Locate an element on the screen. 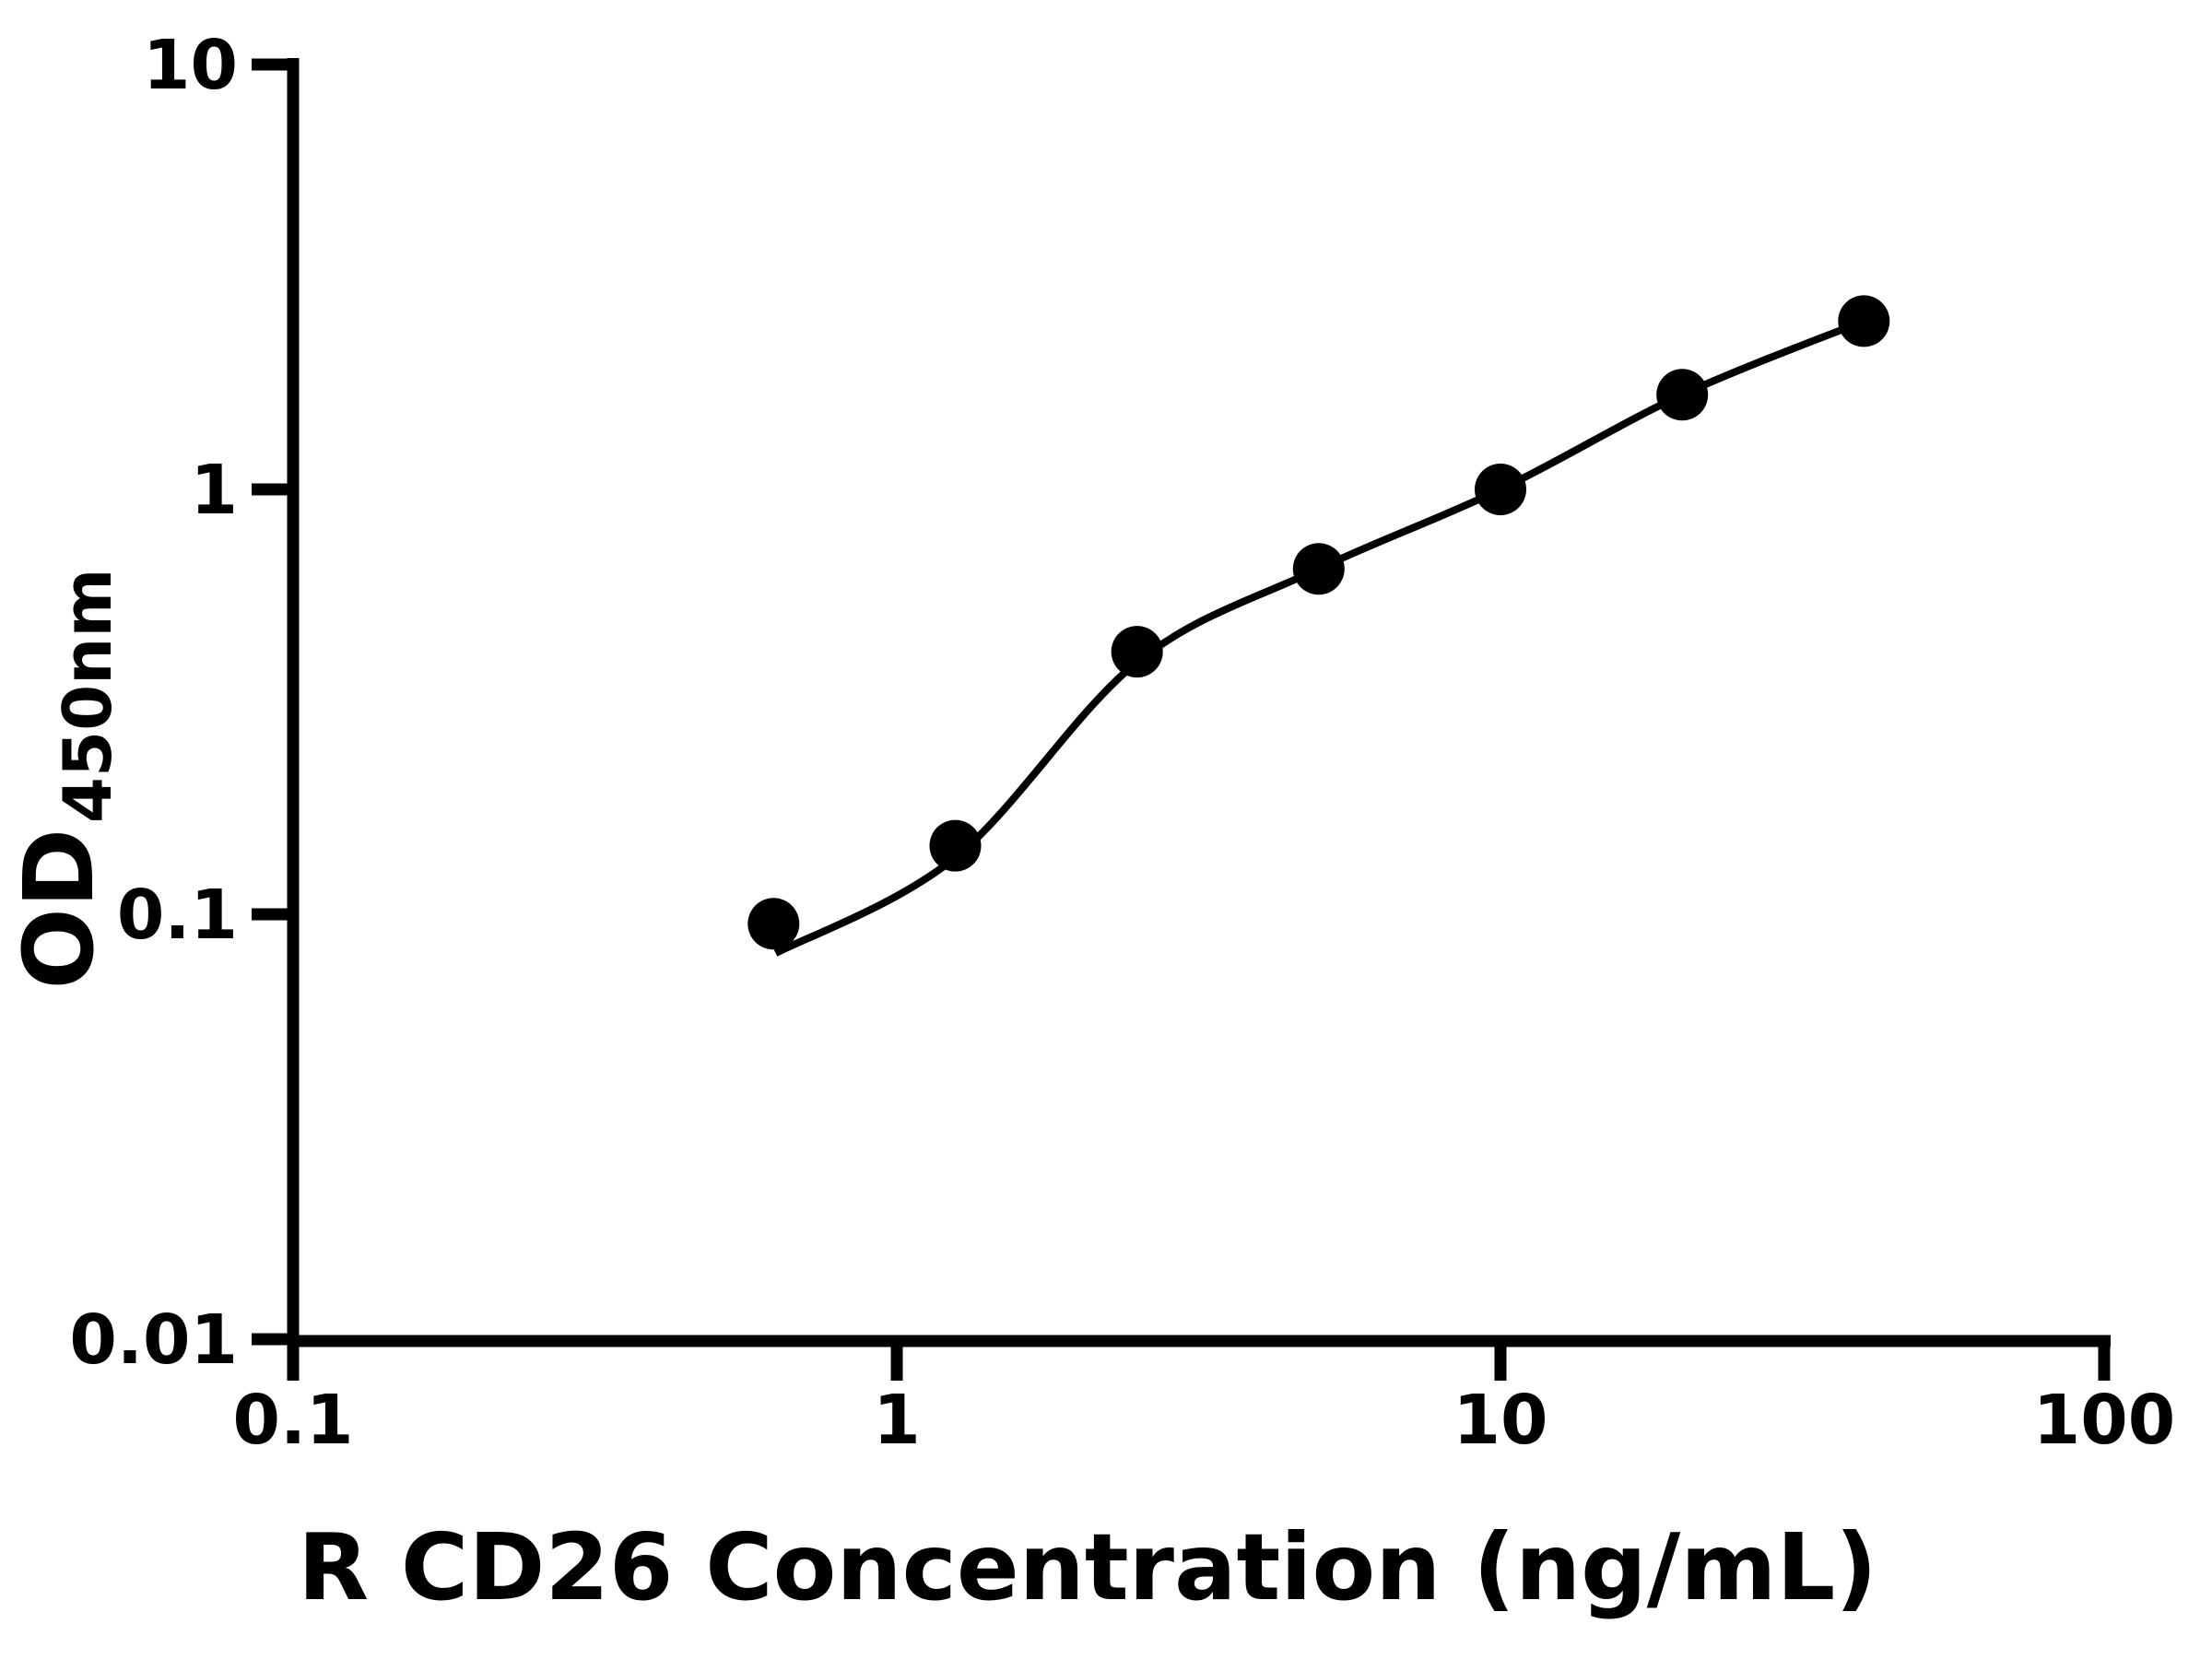 Image resolution: width=2212 pixels, height=1659 pixels. x-tick-label: 0.1 is located at coordinates (292, 1420).